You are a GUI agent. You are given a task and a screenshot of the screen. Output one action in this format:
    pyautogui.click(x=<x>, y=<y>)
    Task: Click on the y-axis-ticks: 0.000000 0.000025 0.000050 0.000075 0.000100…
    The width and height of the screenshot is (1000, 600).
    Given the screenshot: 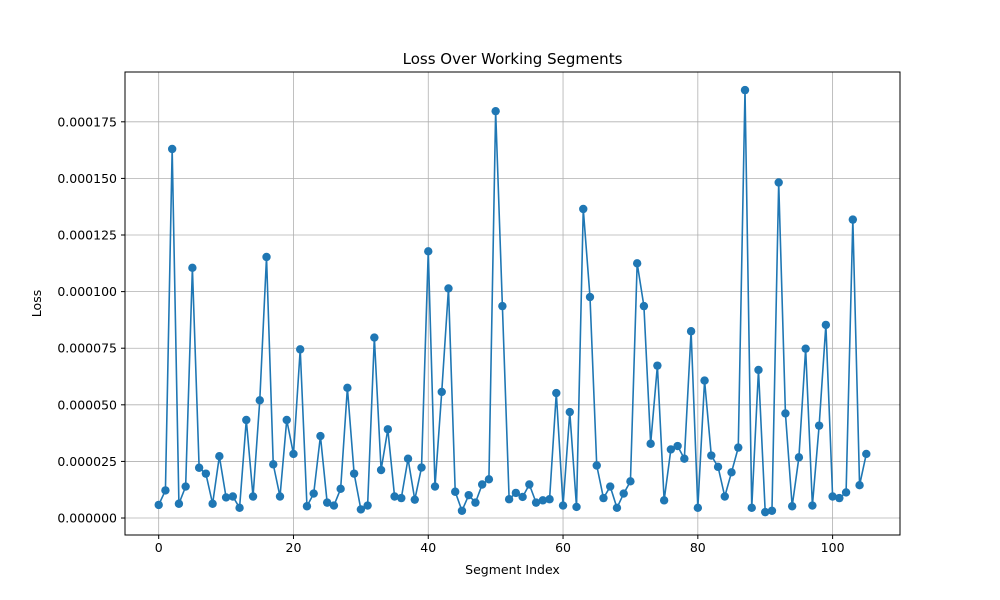 What is the action you would take?
    pyautogui.click(x=91, y=320)
    